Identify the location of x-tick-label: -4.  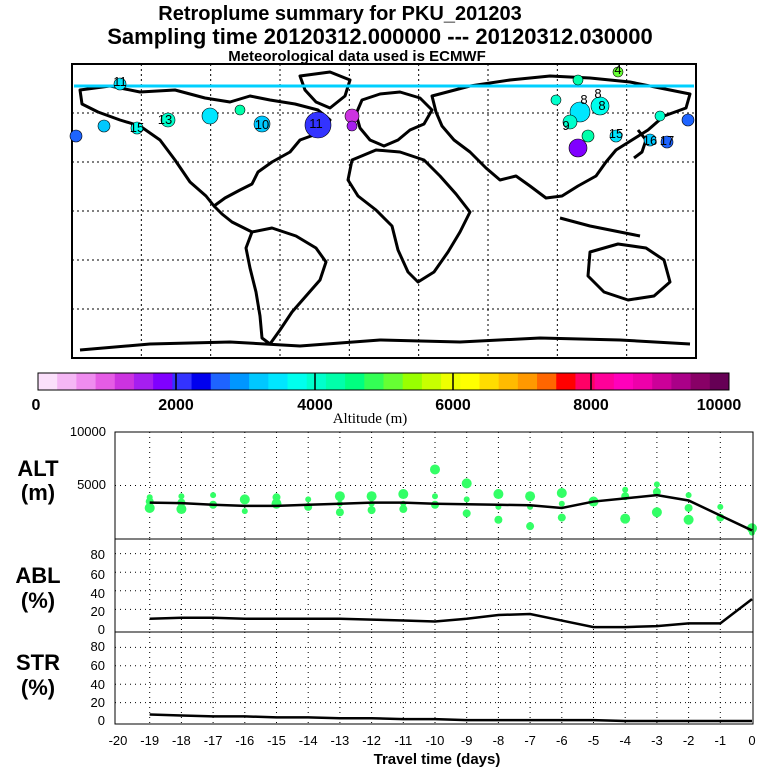
(625, 740).